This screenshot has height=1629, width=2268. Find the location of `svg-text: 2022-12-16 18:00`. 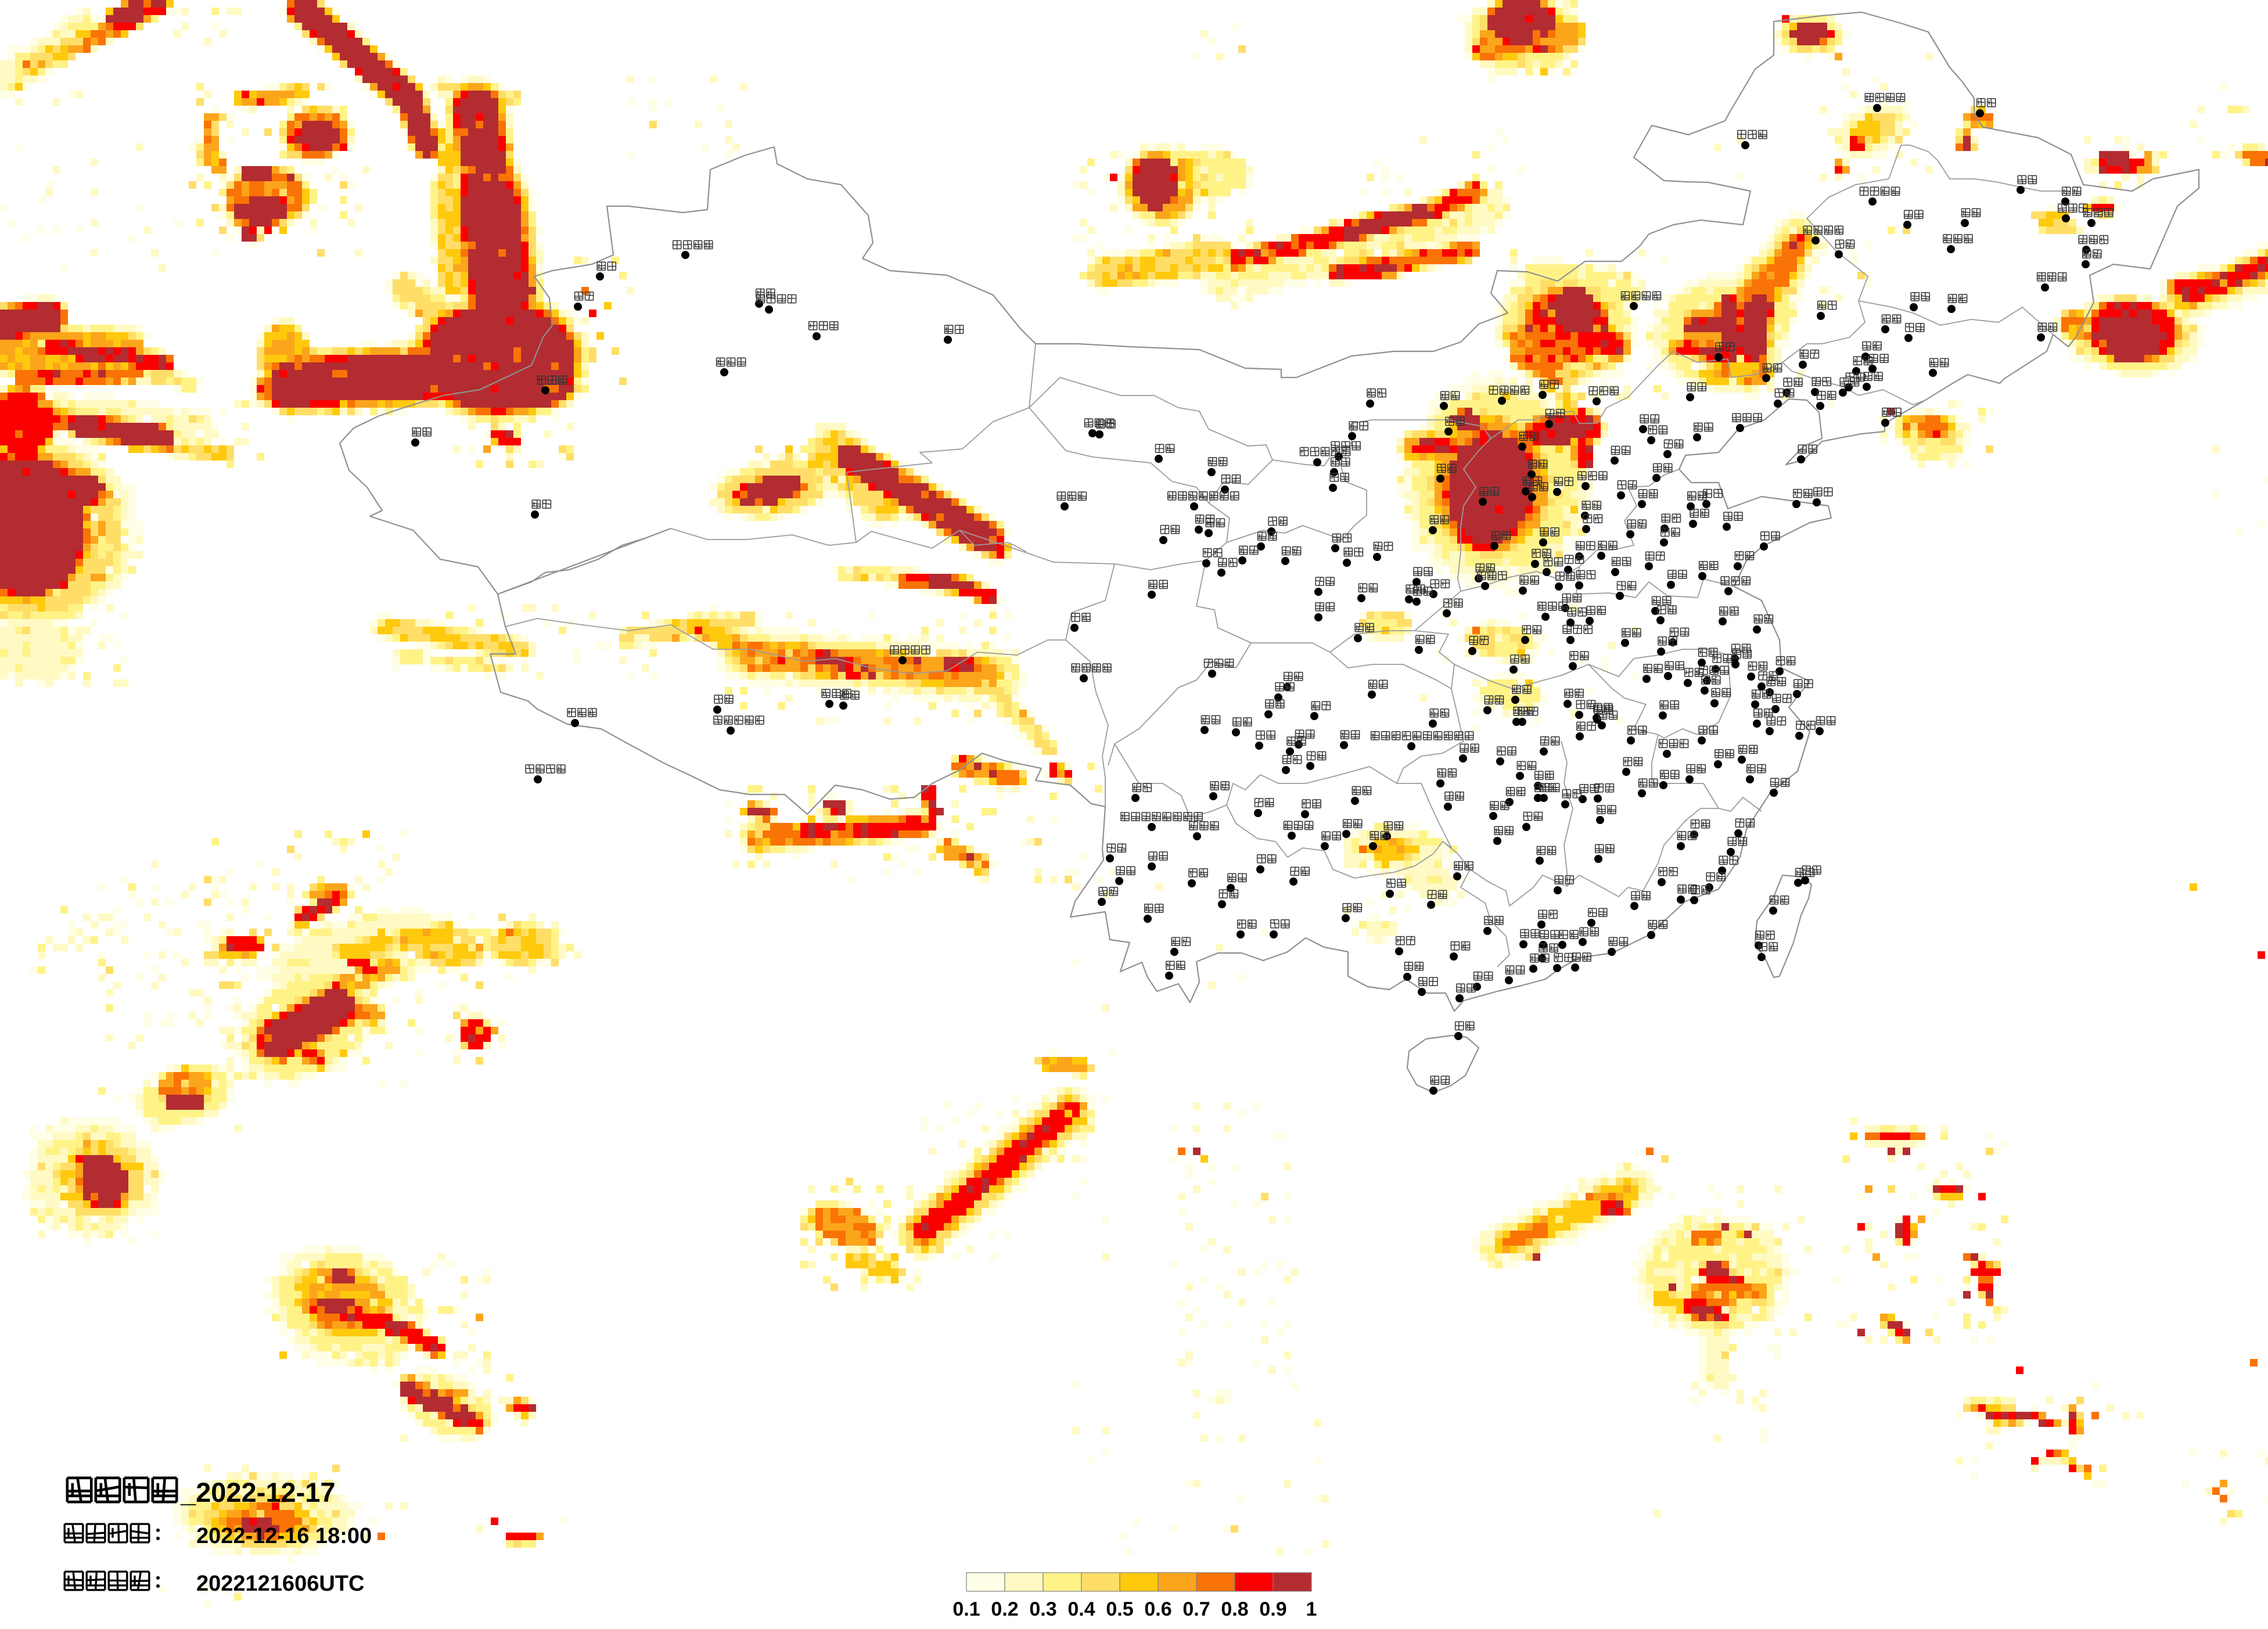

svg-text: 2022-12-16 18:00 is located at coordinates (284, 1536).